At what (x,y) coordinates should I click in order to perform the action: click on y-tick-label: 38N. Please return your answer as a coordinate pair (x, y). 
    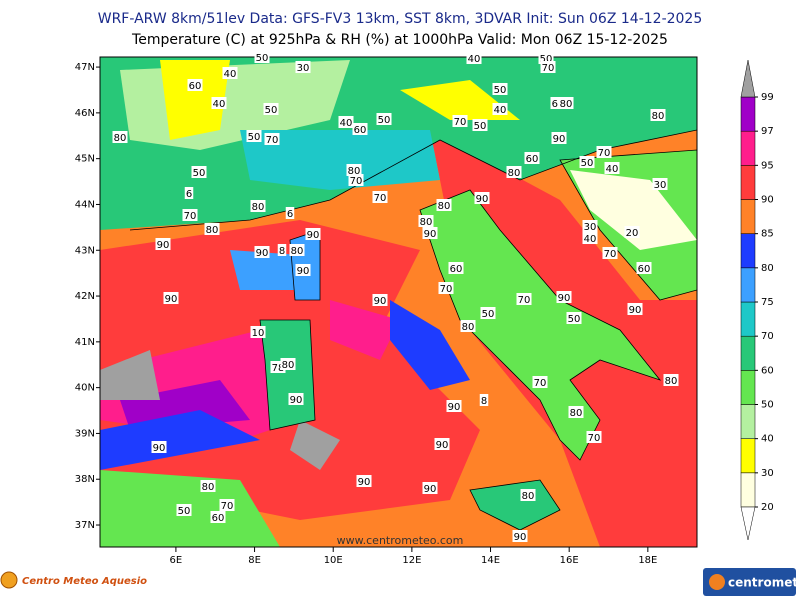
    Looking at the image, I should click on (85, 479).